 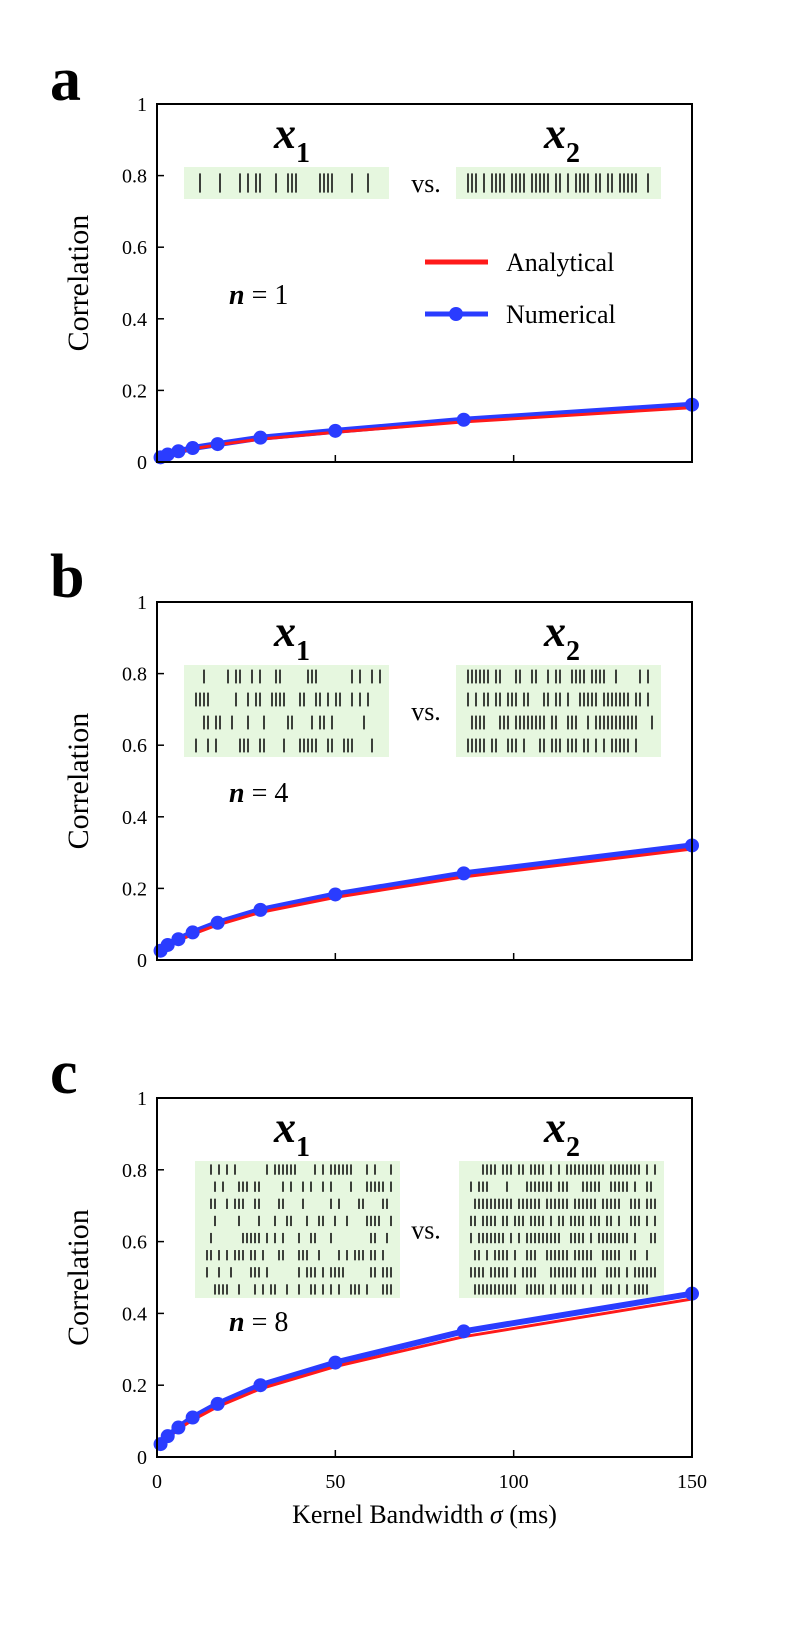 What do you see at coordinates (65, 80) in the screenshot?
I see `panel-letter: a` at bounding box center [65, 80].